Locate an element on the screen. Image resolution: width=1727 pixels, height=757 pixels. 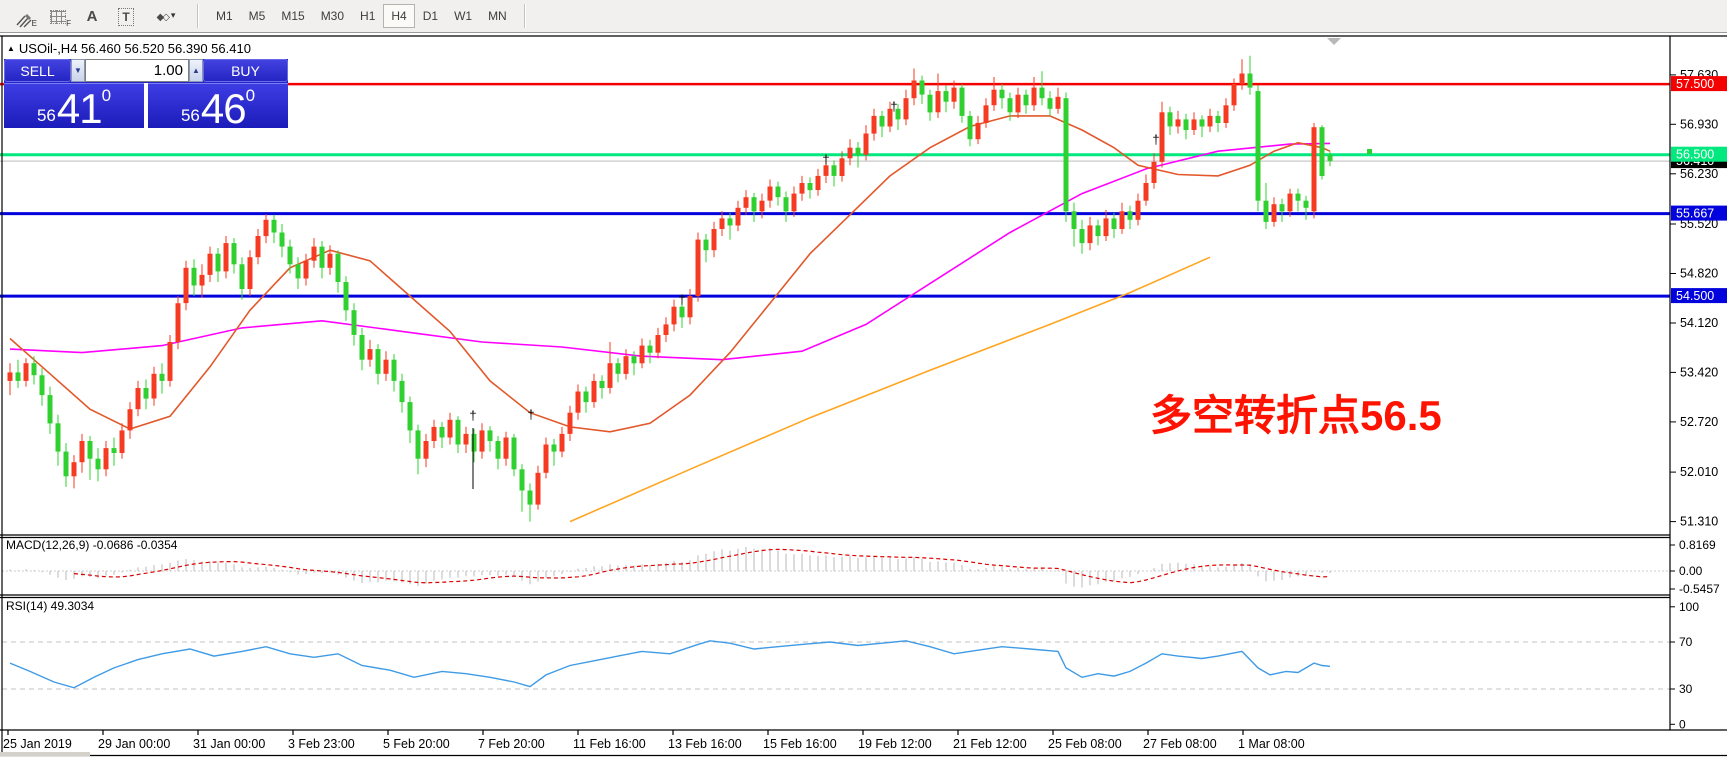
svg-text: 54.500 is located at coordinates (1695, 296).